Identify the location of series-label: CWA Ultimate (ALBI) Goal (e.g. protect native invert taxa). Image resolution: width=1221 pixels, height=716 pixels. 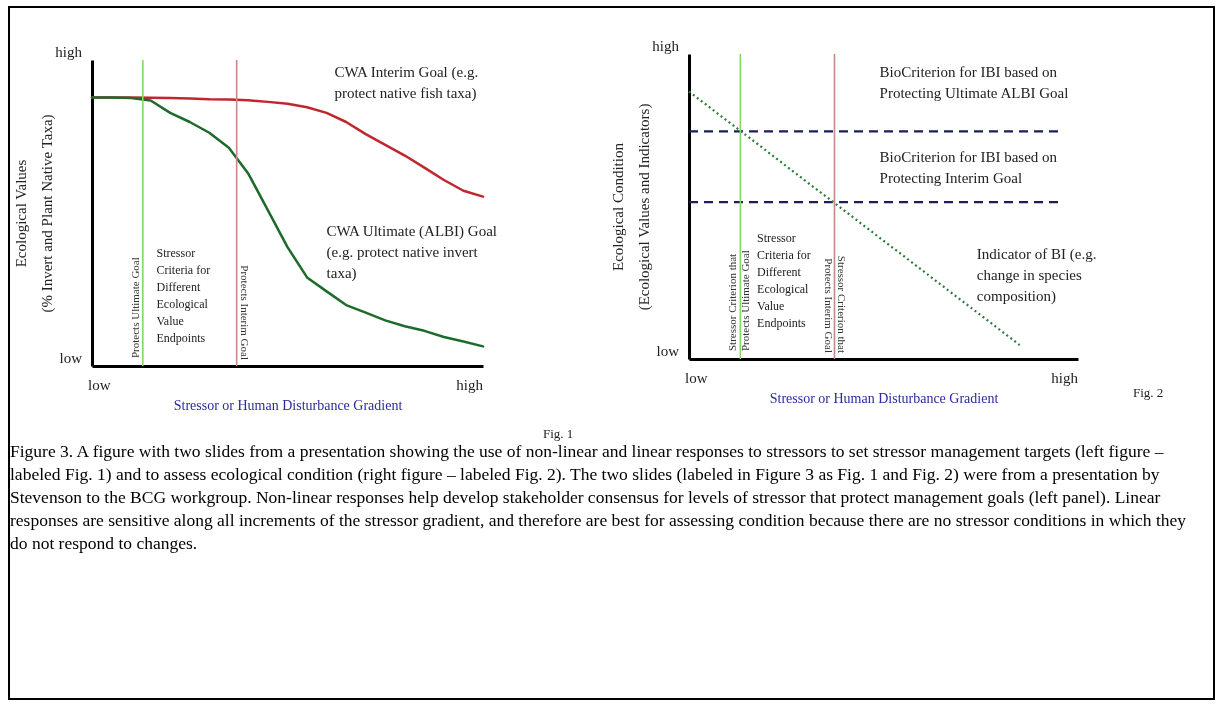
(411, 252).